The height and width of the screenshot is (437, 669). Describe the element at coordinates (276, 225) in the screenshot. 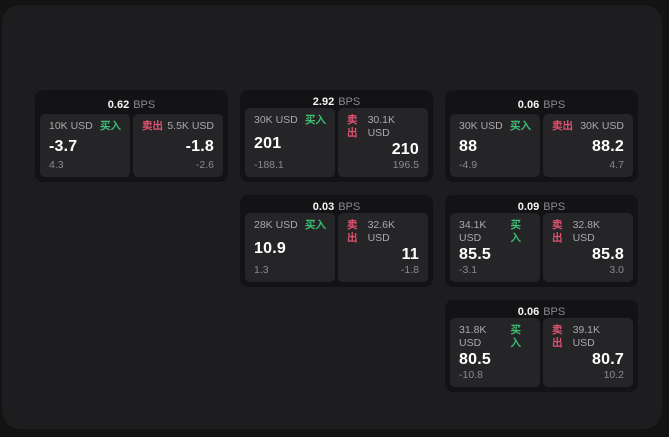

I see `buy-amount: 28K USD` at that location.